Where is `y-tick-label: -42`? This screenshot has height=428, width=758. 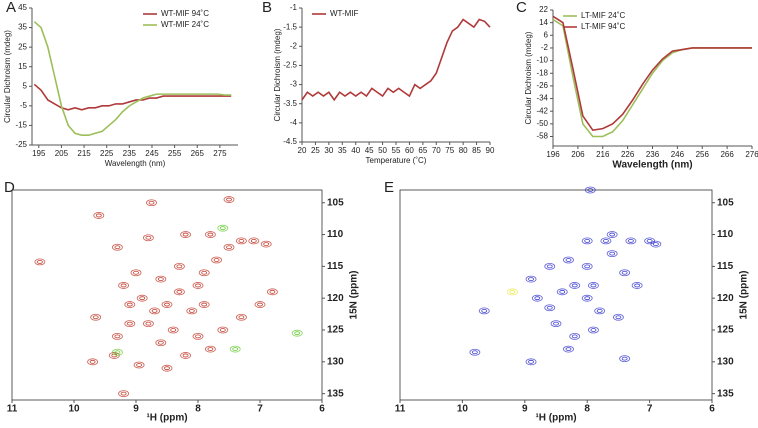
y-tick-label: -42 is located at coordinates (542, 110).